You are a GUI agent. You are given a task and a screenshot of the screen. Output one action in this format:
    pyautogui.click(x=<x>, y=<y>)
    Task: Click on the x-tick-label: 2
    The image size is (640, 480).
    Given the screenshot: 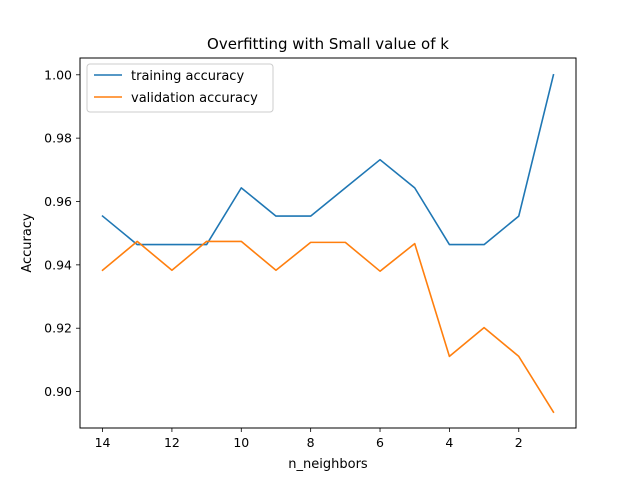 What is the action you would take?
    pyautogui.click(x=519, y=442)
    